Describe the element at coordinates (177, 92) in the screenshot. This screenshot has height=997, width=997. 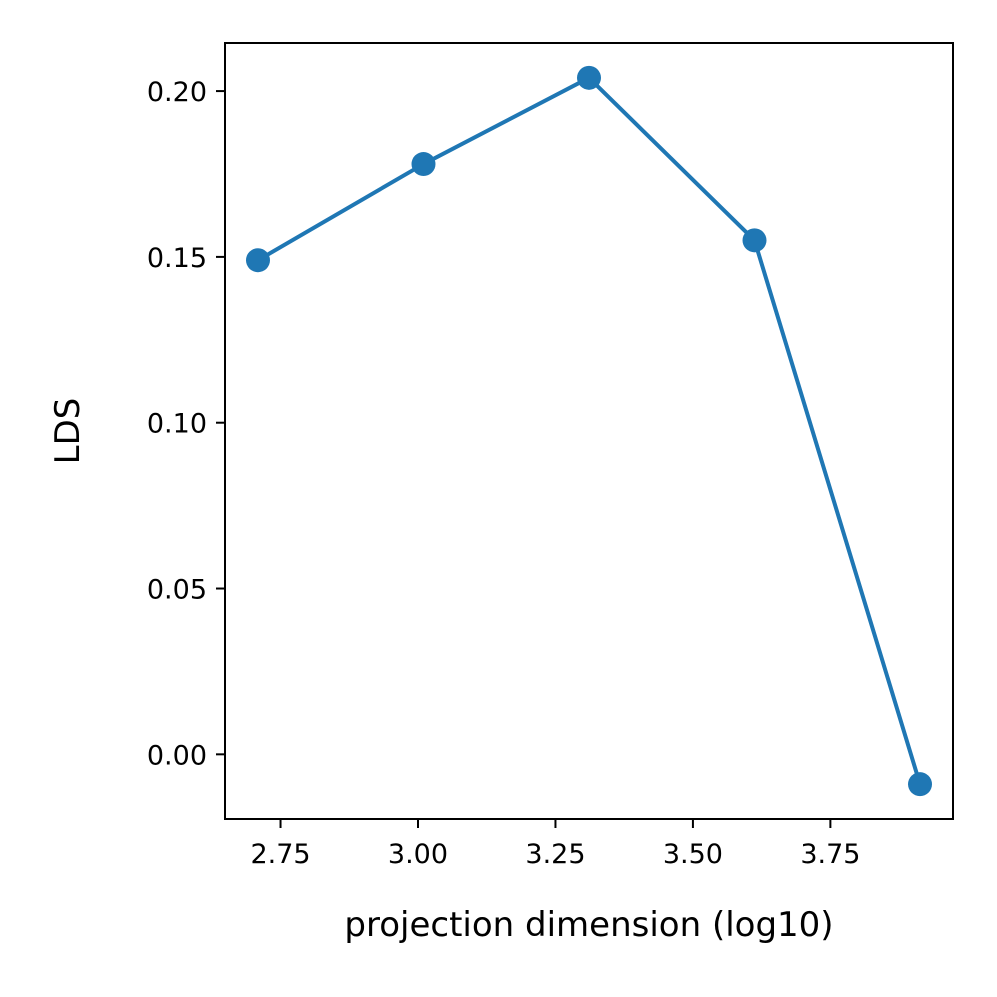
I see `y-tick-label: 0.20` at that location.